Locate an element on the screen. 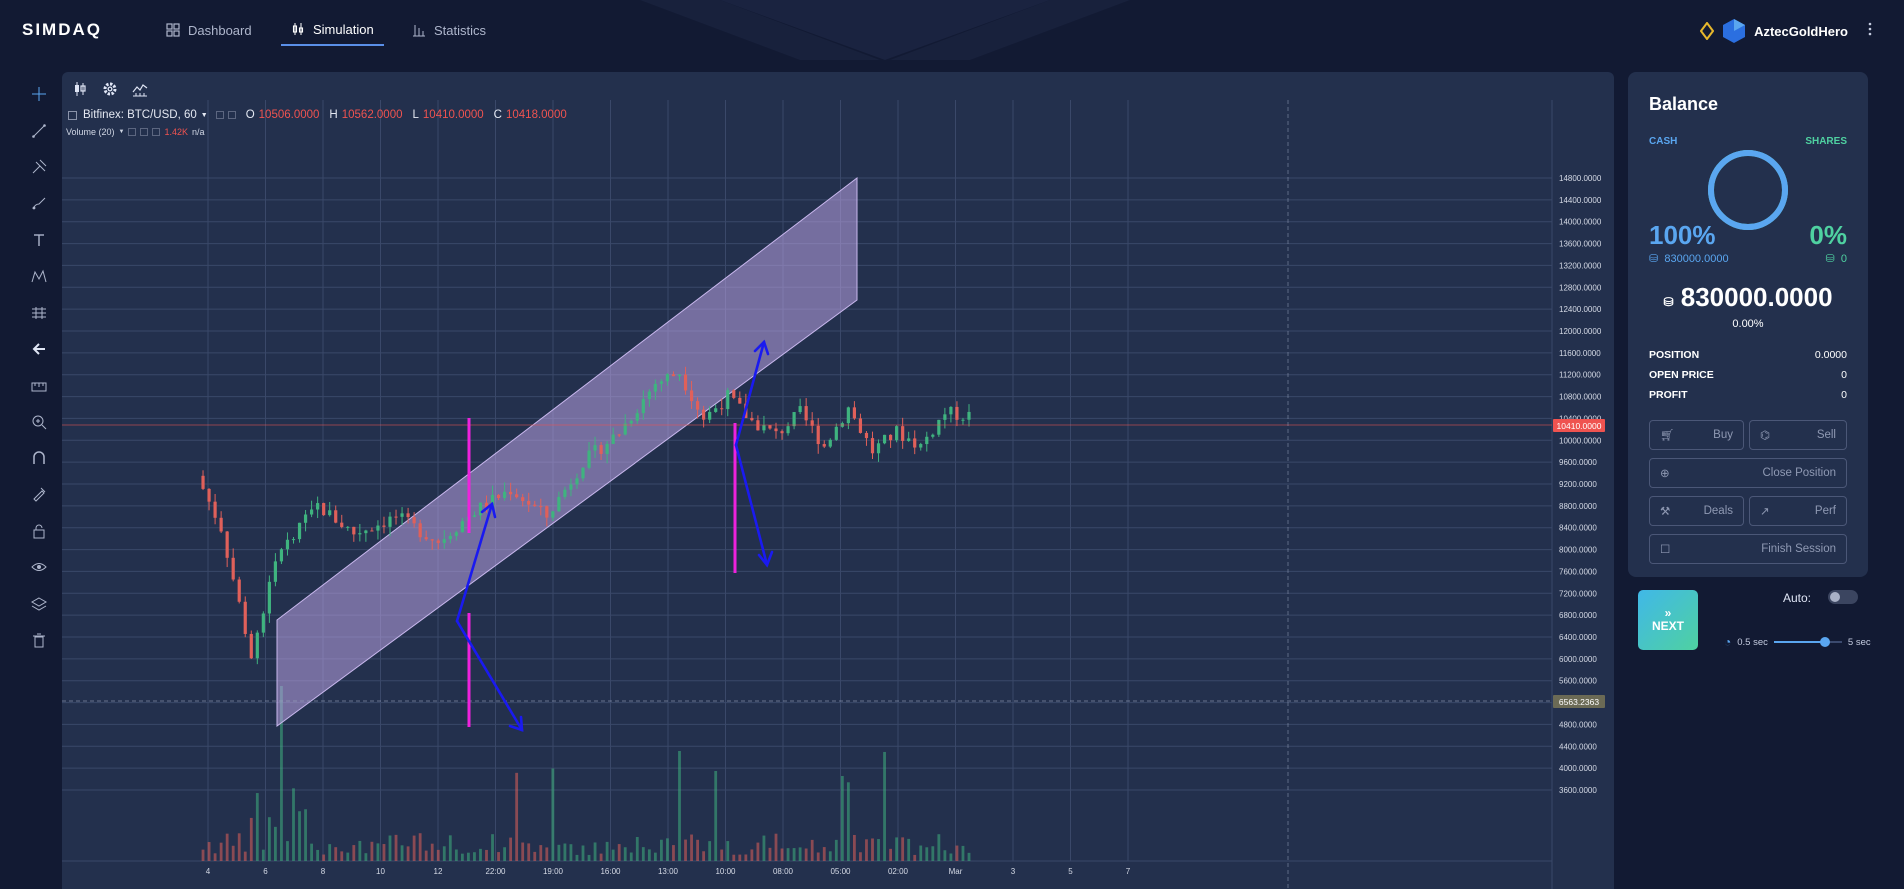 The width and height of the screenshot is (1904, 889). app-logo: SIMDAQ is located at coordinates (62, 29).